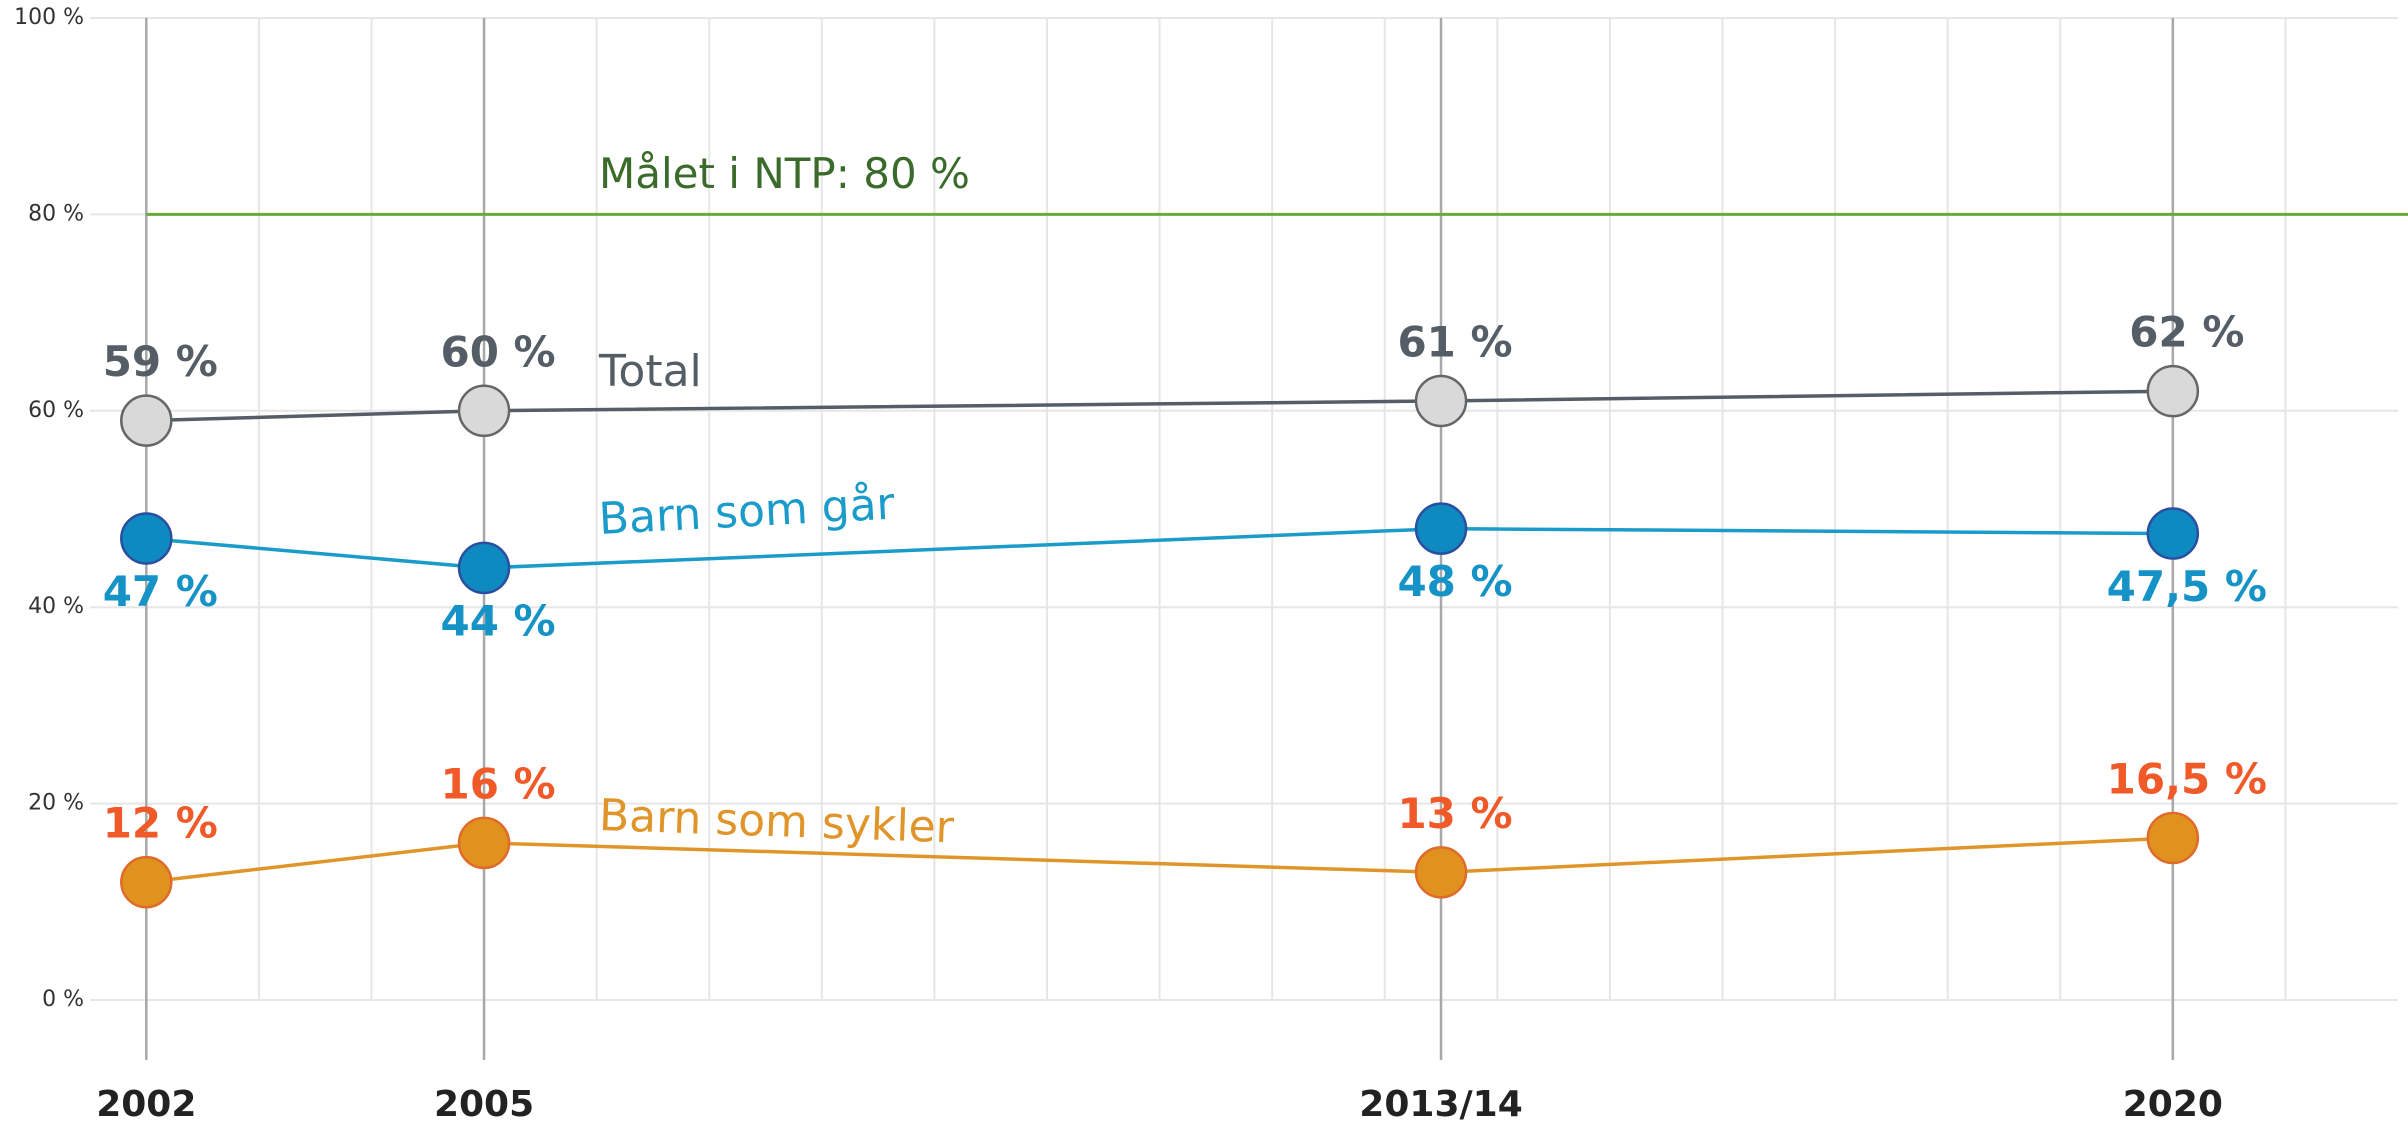 The image size is (2408, 1124). What do you see at coordinates (49, 17) in the screenshot?
I see `y-tick-label: 100 %` at bounding box center [49, 17].